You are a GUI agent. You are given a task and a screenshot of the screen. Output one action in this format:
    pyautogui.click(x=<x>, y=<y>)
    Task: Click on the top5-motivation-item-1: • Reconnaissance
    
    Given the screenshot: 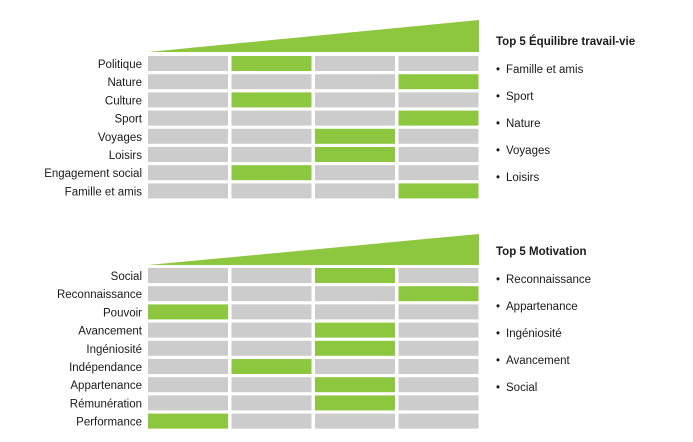 What is the action you would take?
    pyautogui.click(x=543, y=280)
    